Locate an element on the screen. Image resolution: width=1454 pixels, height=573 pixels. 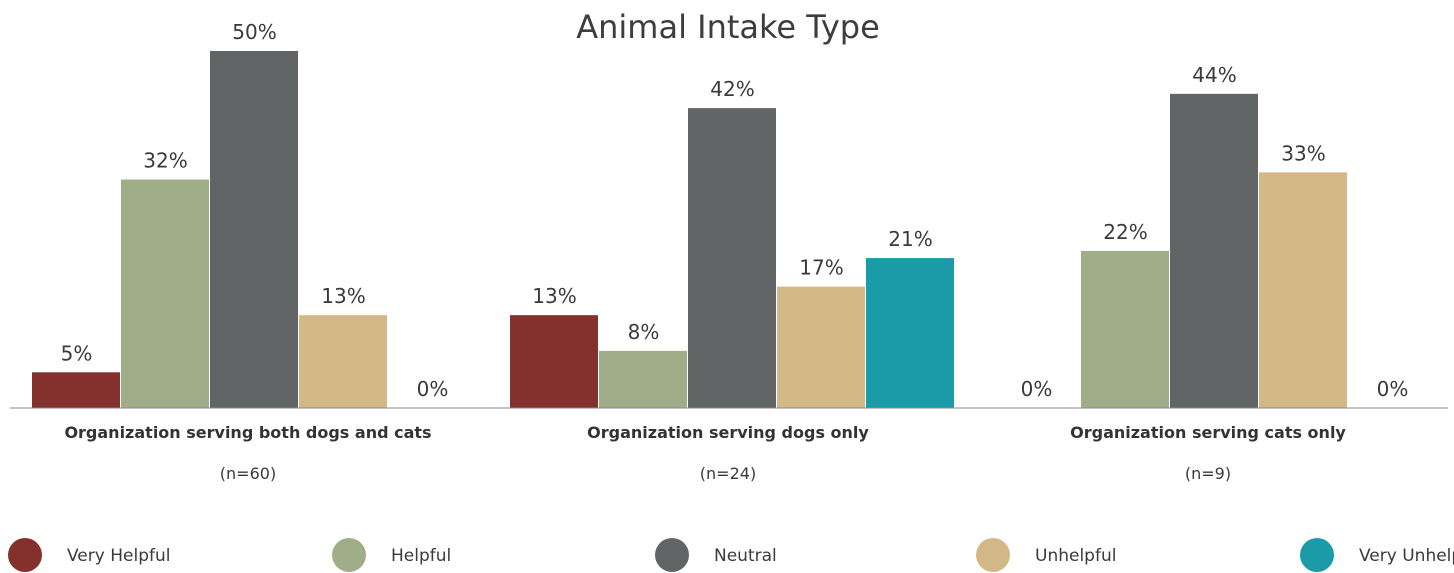
legend-label: Unhelpful is located at coordinates (1075, 556).